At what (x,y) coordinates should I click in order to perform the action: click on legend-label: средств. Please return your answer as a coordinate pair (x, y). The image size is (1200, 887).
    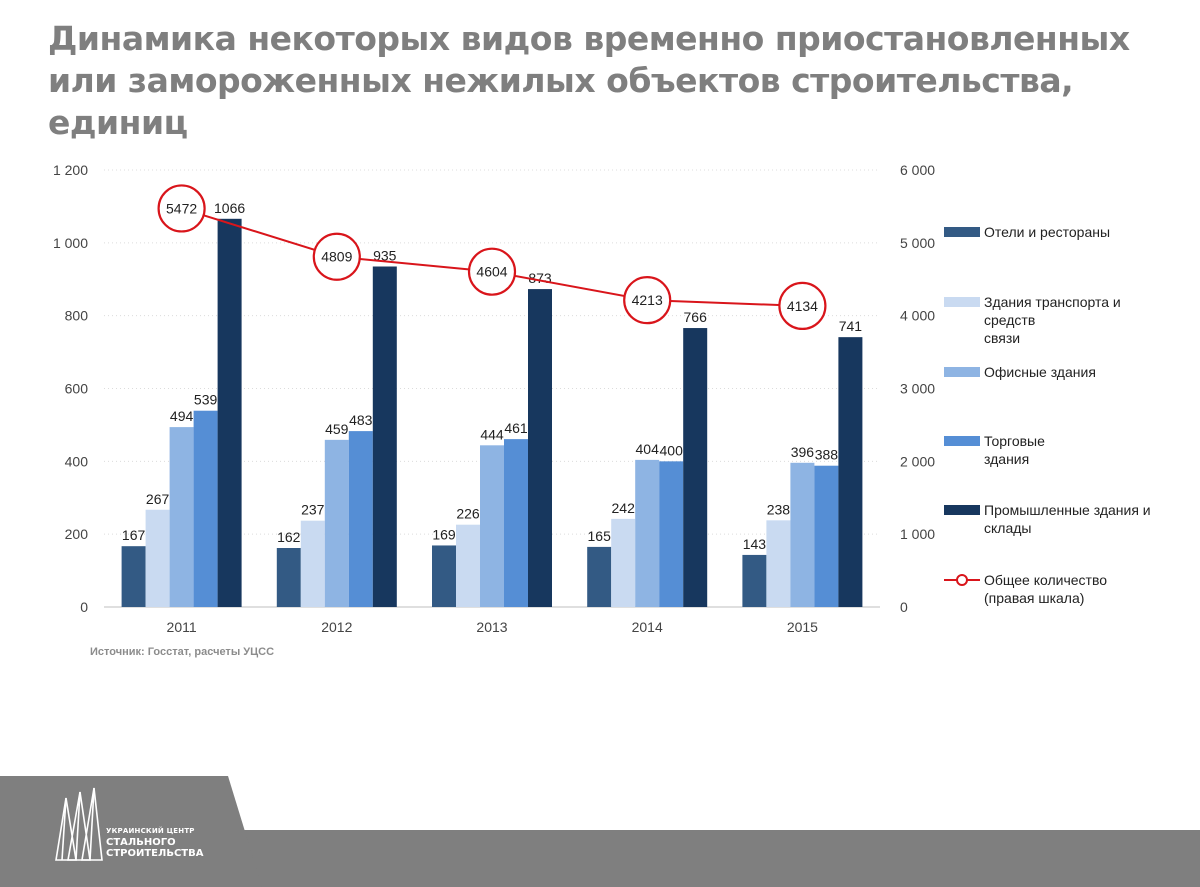
    Looking at the image, I should click on (1009, 320).